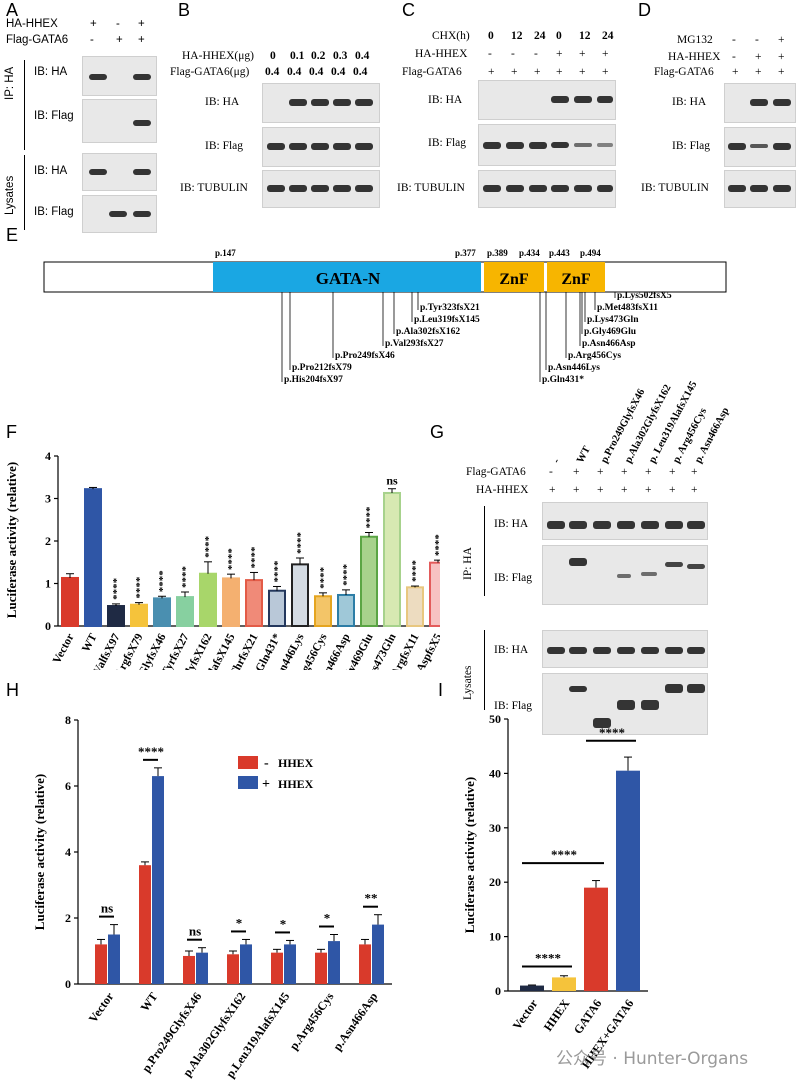 The height and width of the screenshot is (1087, 800). What do you see at coordinates (495, 882) in the screenshot?
I see `y-tick-label: 20` at bounding box center [495, 882].